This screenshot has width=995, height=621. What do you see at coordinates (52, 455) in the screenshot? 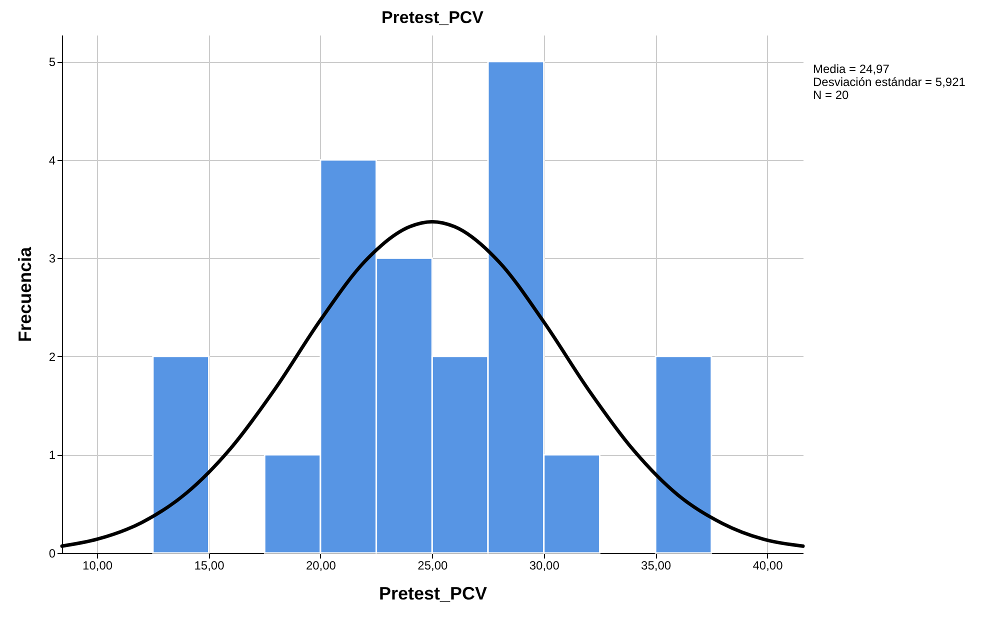
I see `y-tick-label: 1` at bounding box center [52, 455].